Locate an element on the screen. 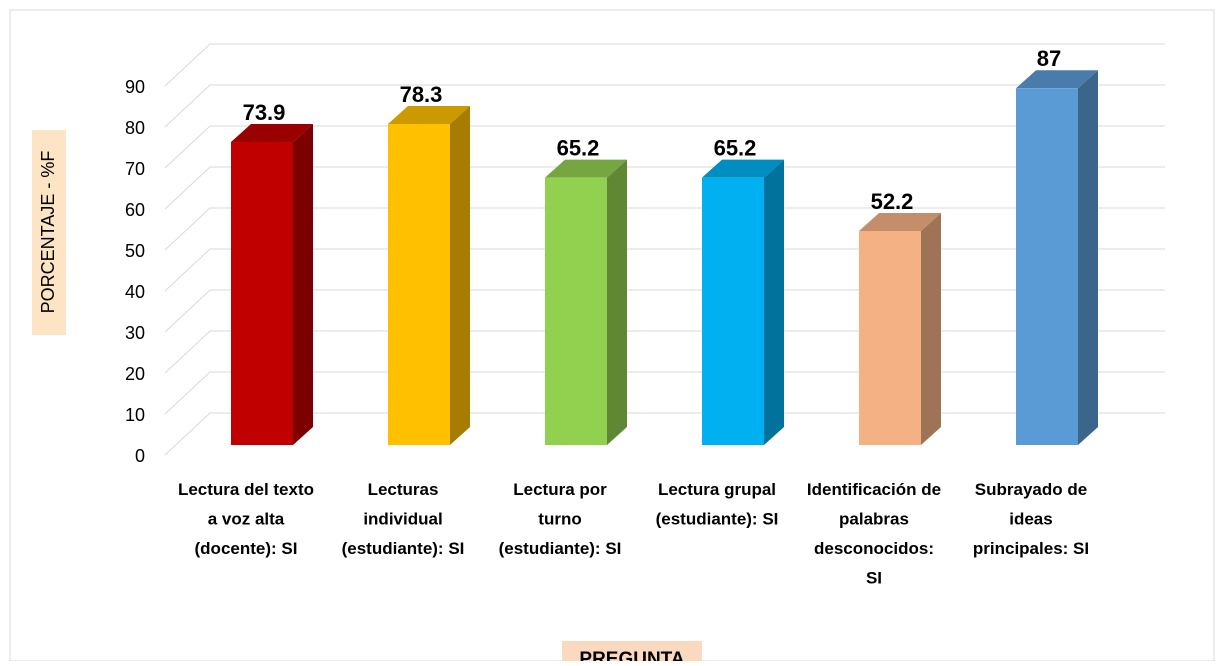 The image size is (1224, 666). x-tick-label-line: (docente): SI is located at coordinates (246, 548).